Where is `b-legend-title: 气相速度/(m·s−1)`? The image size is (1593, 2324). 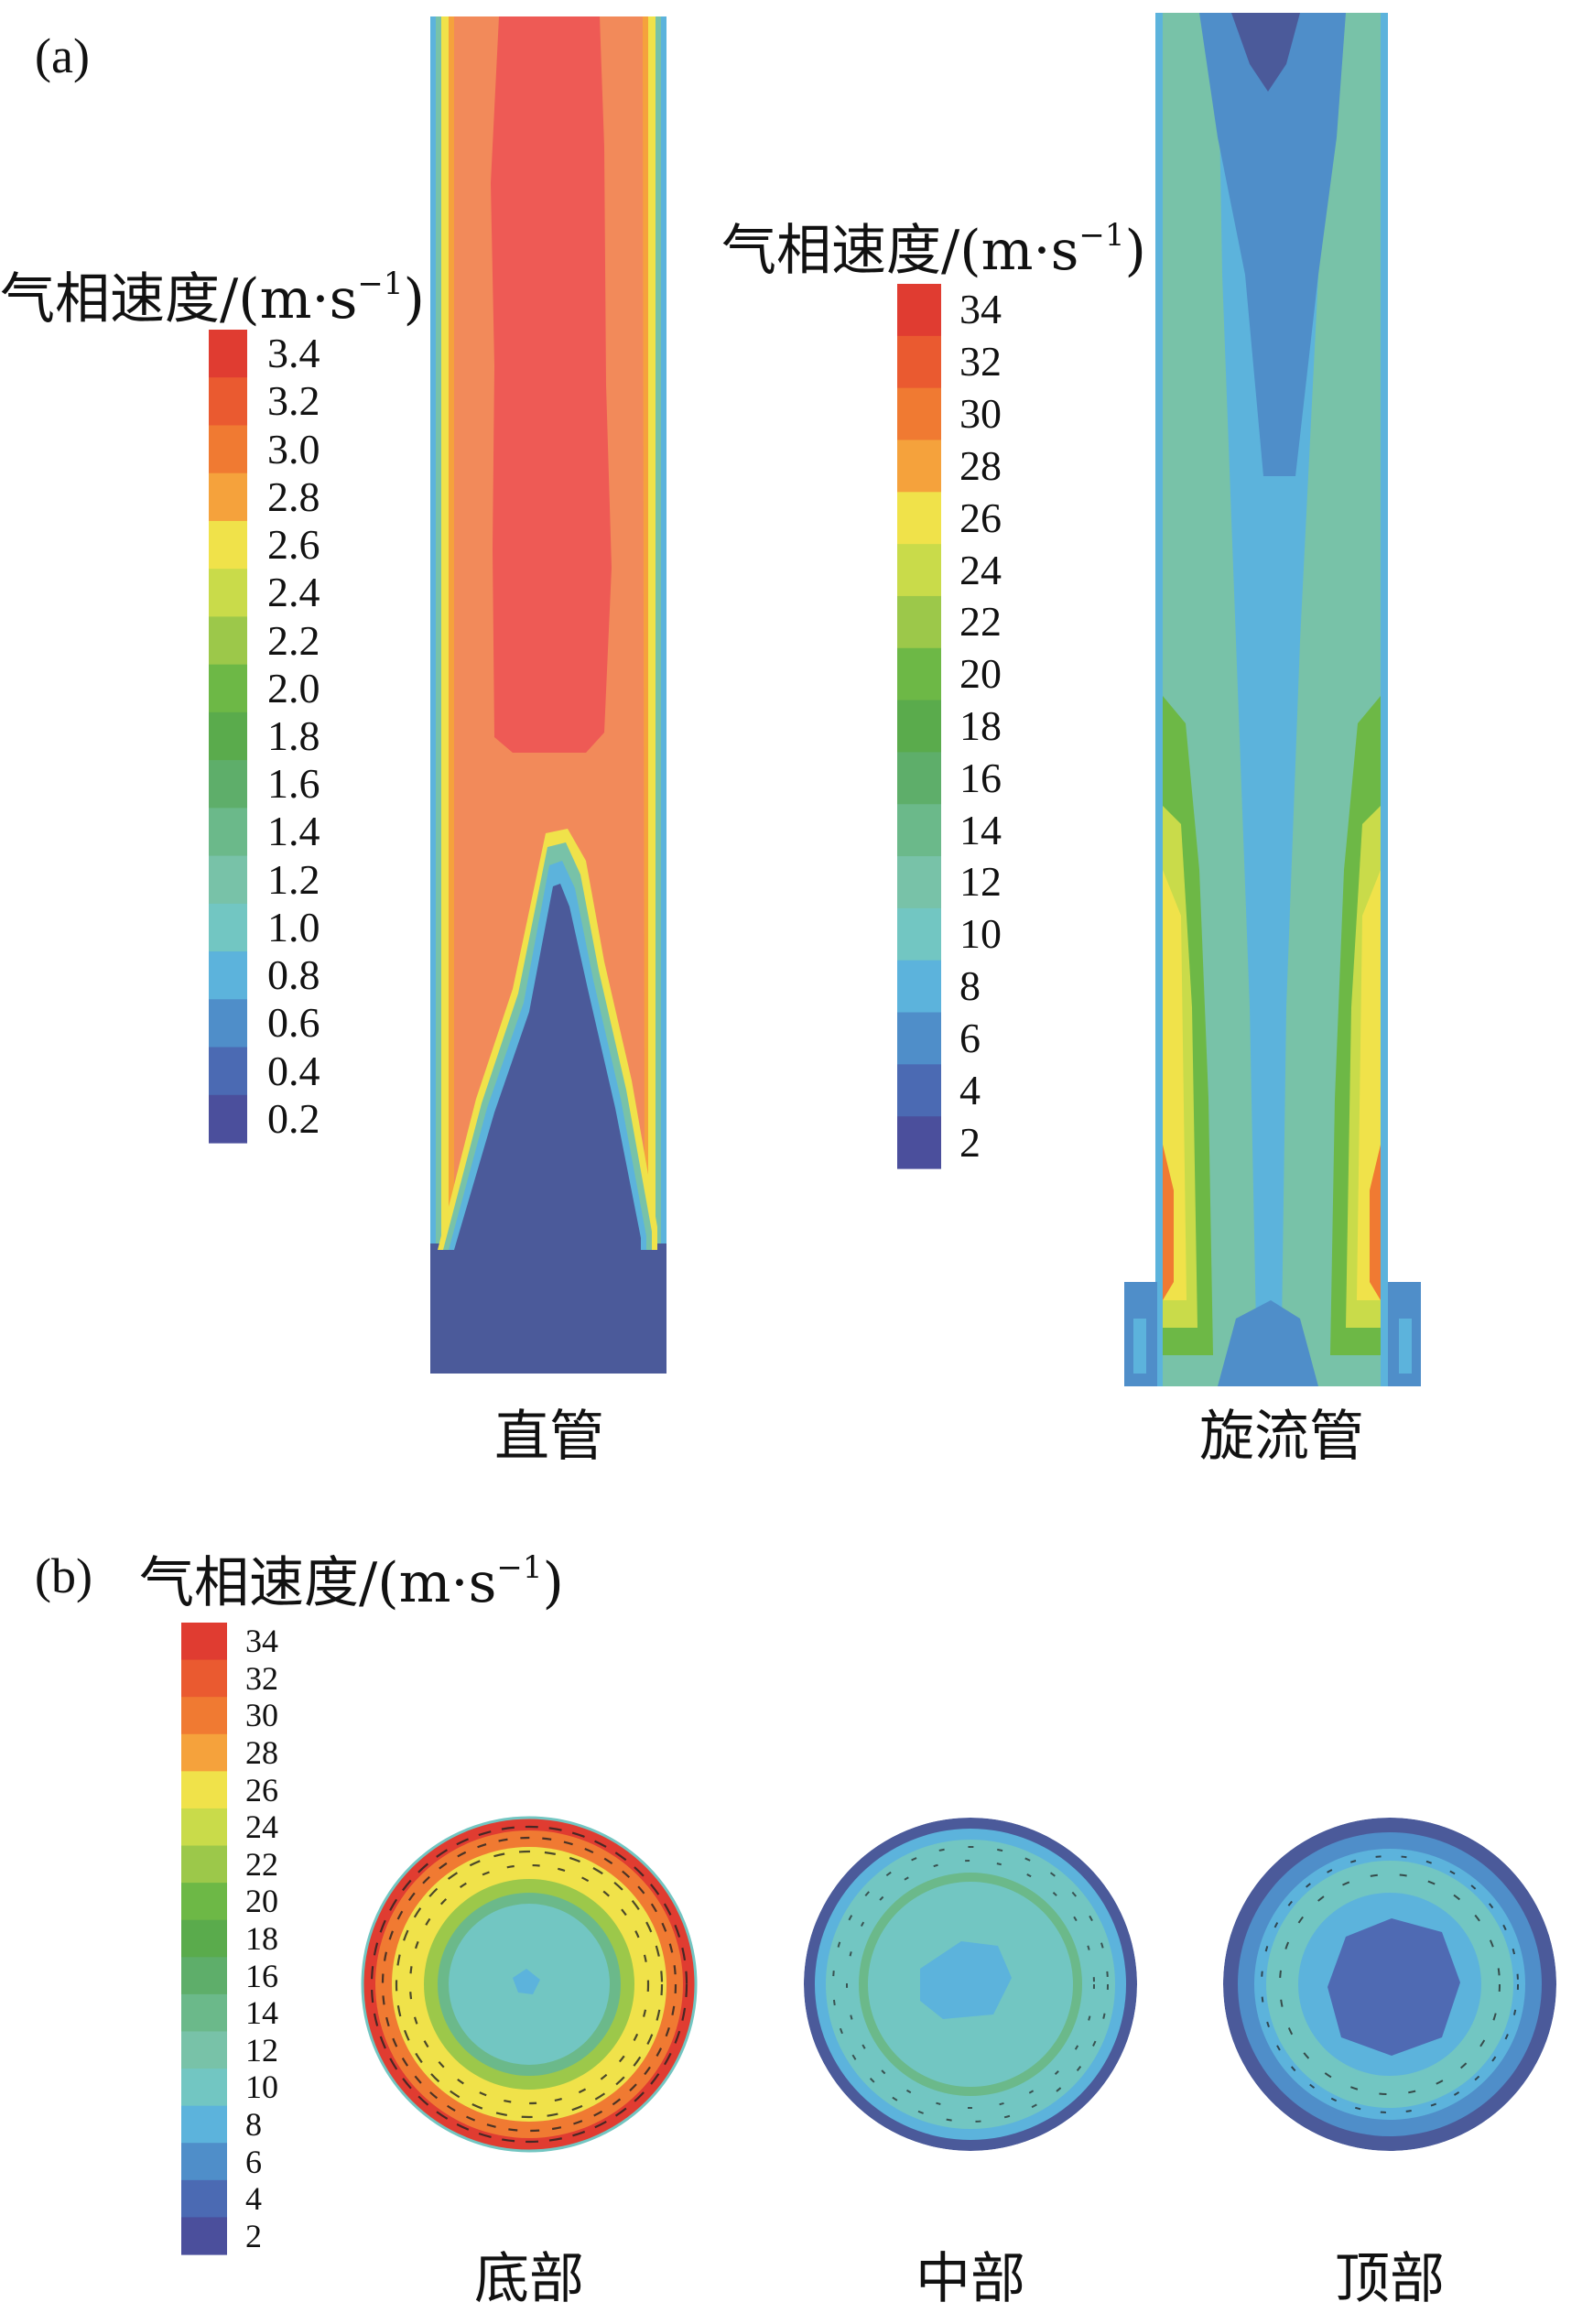 b-legend-title: 气相速度/(m·s−1) is located at coordinates (351, 1578).